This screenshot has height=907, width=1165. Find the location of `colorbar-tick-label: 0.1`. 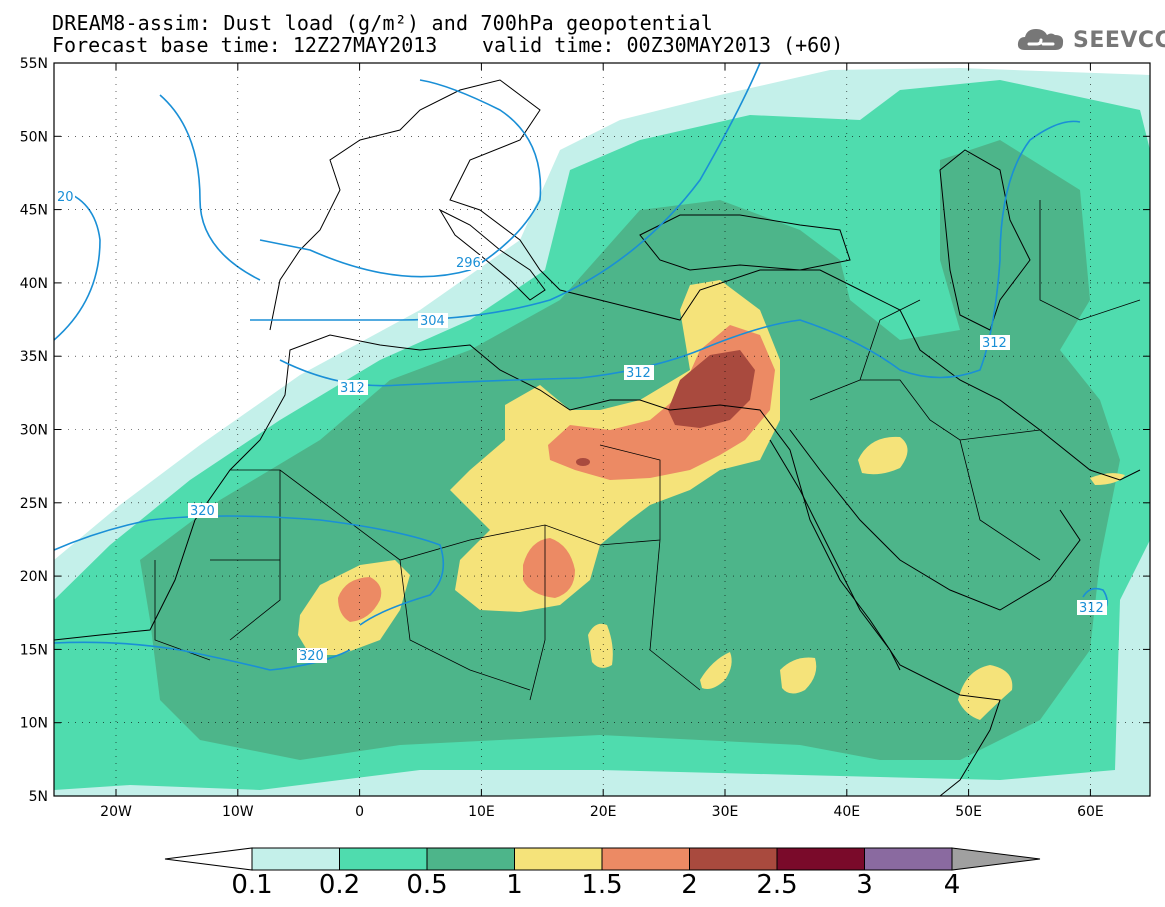

colorbar-tick-label: 0.1 is located at coordinates (251, 885).